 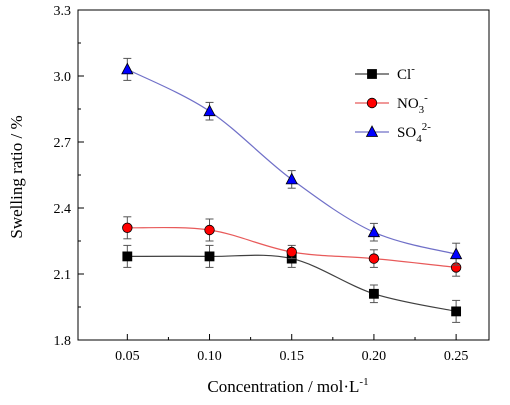 What do you see at coordinates (456, 356) in the screenshot?
I see `x-tick-label: 0.25` at bounding box center [456, 356].